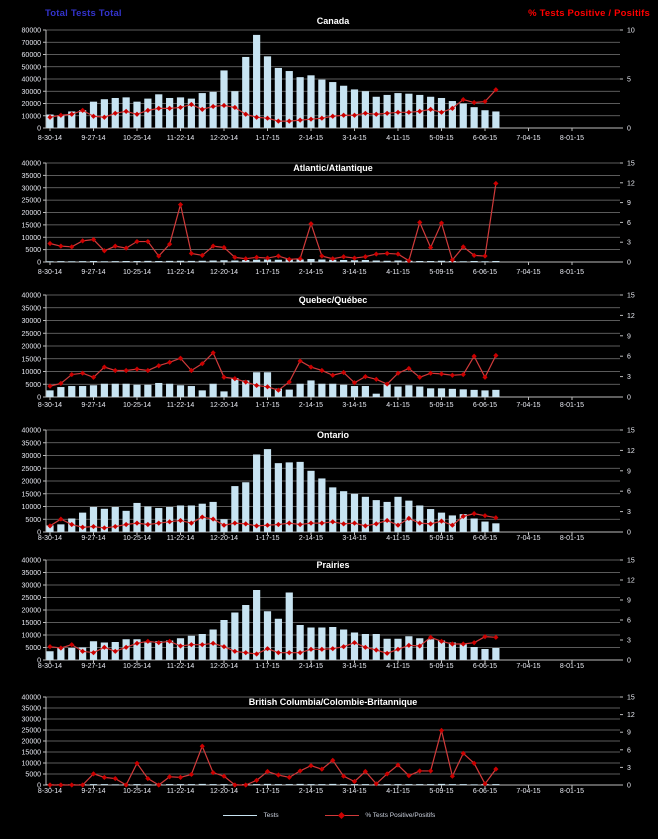  What do you see at coordinates (485, 405) in the screenshot?
I see `x-axis-tick-label: 6-06-15` at bounding box center [485, 405].